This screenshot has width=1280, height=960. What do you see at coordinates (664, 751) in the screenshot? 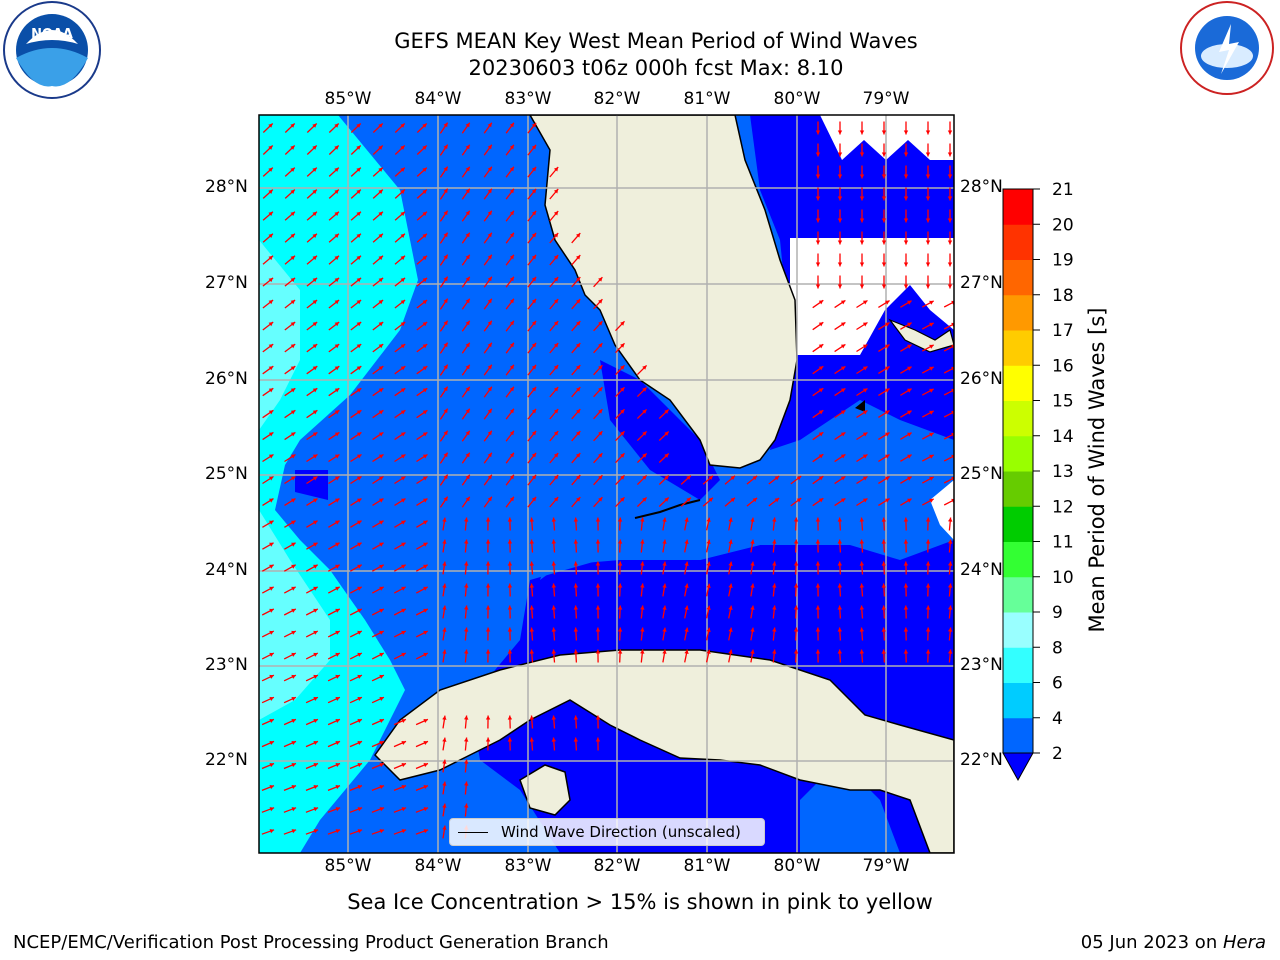
I see `cuba-landmass` at bounding box center [664, 751].